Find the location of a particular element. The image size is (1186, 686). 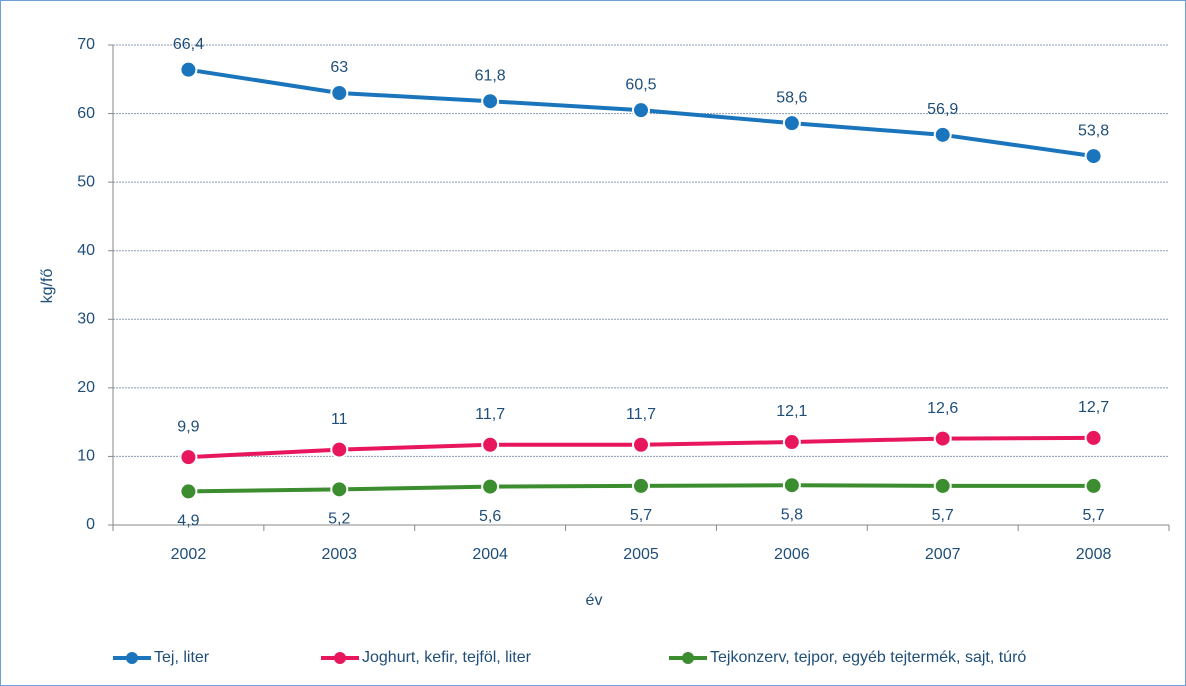

data-label: 9,9 is located at coordinates (188, 426).